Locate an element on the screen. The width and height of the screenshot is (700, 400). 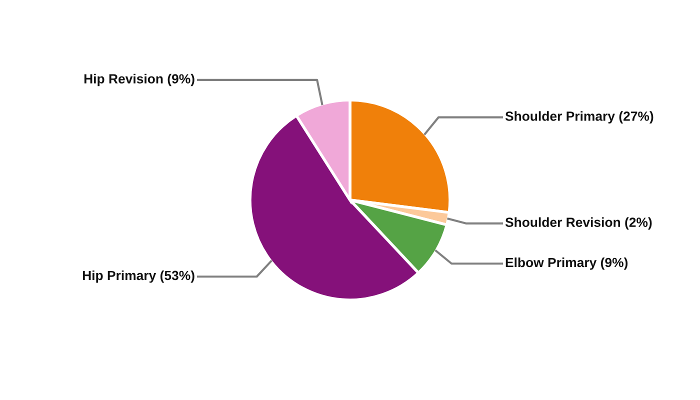
slice-label: Hip Revision (9%) is located at coordinates (139, 80).